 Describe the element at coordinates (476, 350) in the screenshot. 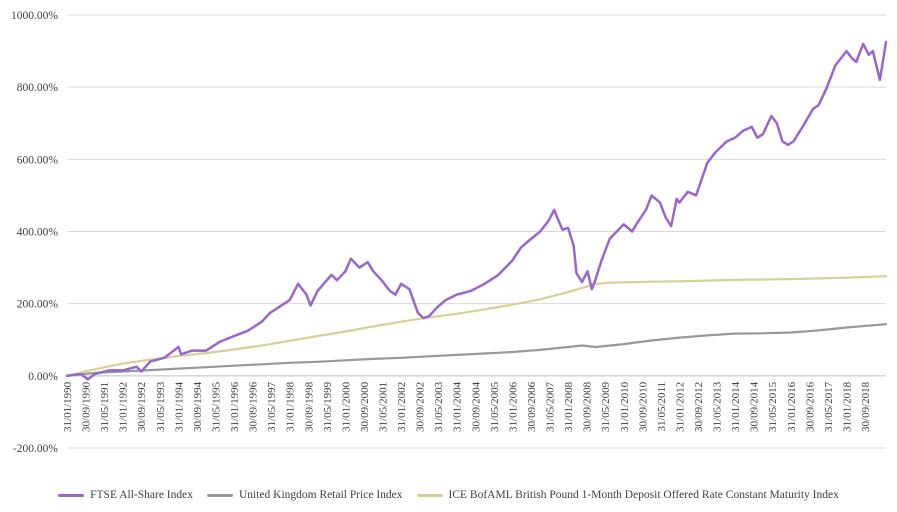

I see `series-line-rpi` at that location.